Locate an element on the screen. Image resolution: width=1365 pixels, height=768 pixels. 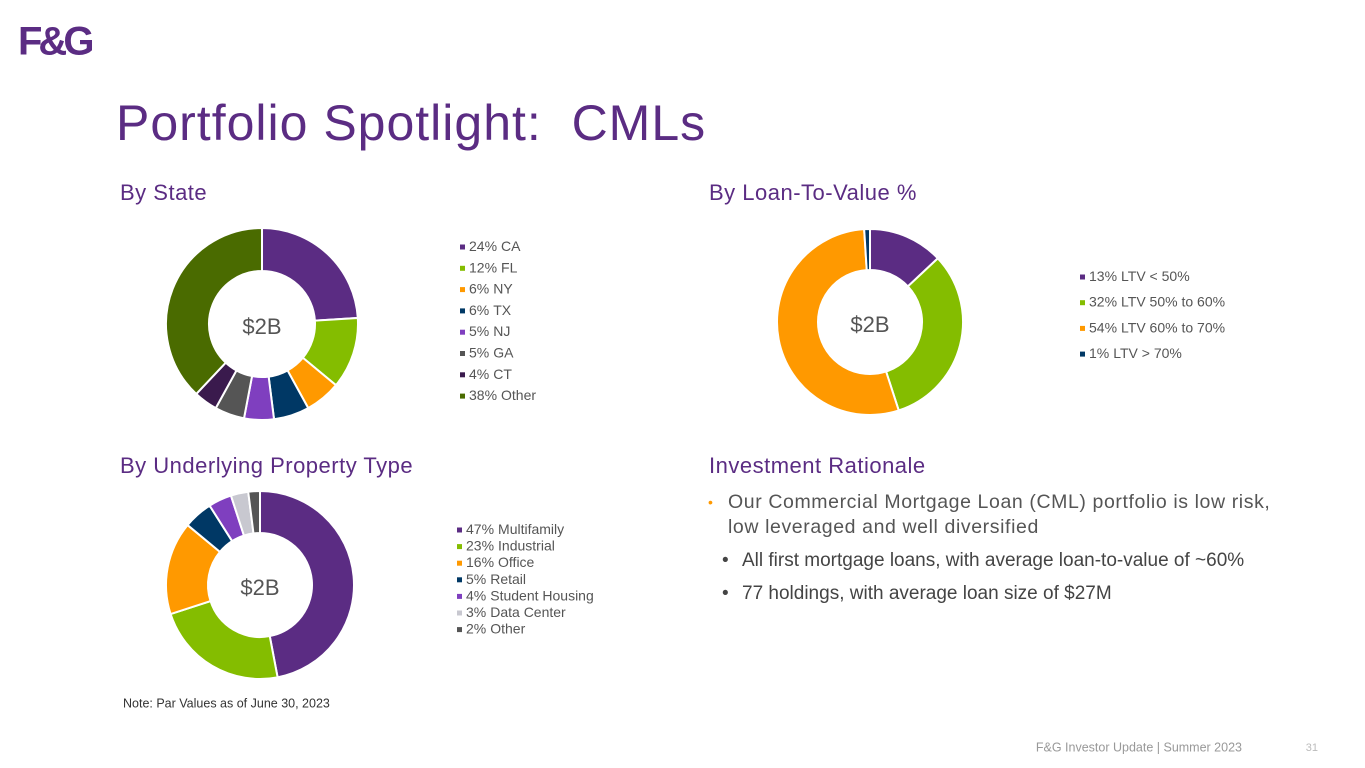
legend-value: 54% is located at coordinates (1103, 327).